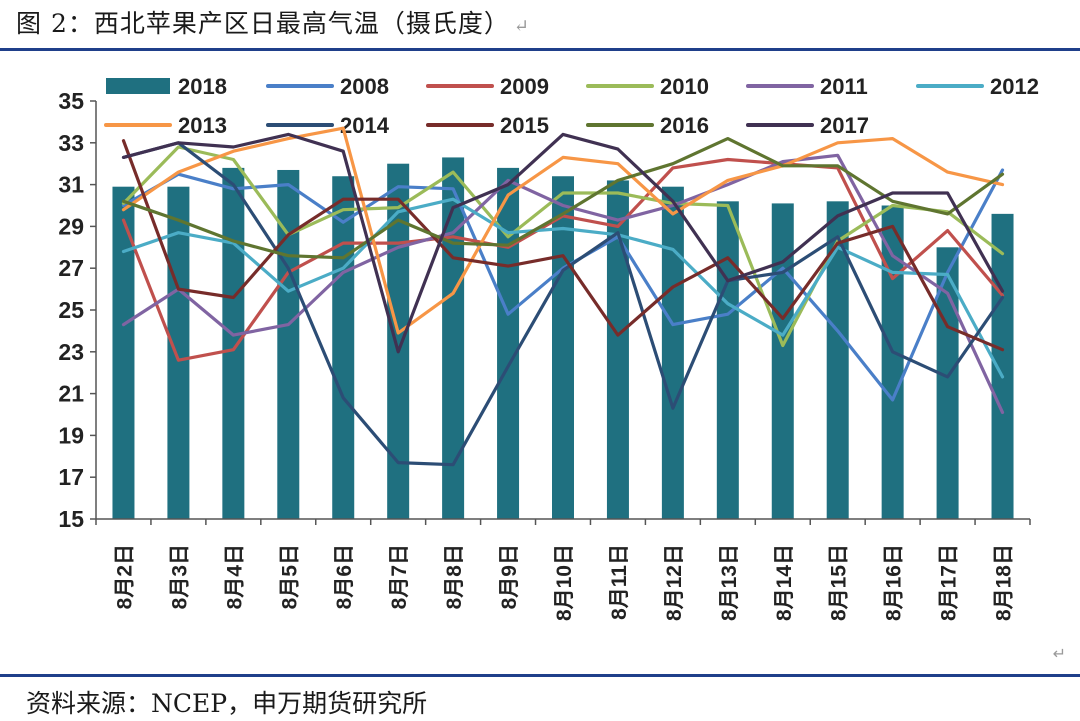  I want to click on y-tick-label: 15, so click(71, 519).